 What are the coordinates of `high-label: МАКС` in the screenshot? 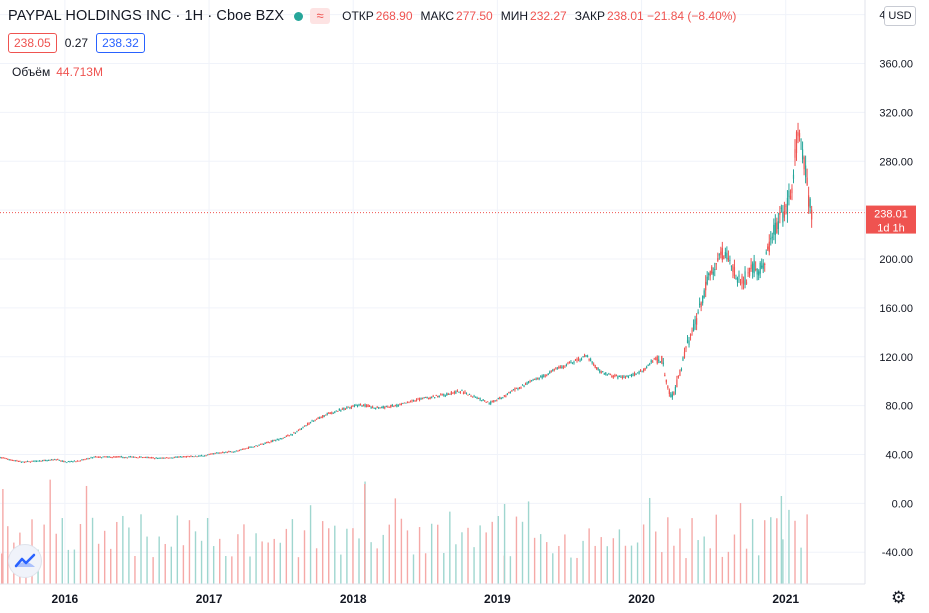 It's located at (437, 16).